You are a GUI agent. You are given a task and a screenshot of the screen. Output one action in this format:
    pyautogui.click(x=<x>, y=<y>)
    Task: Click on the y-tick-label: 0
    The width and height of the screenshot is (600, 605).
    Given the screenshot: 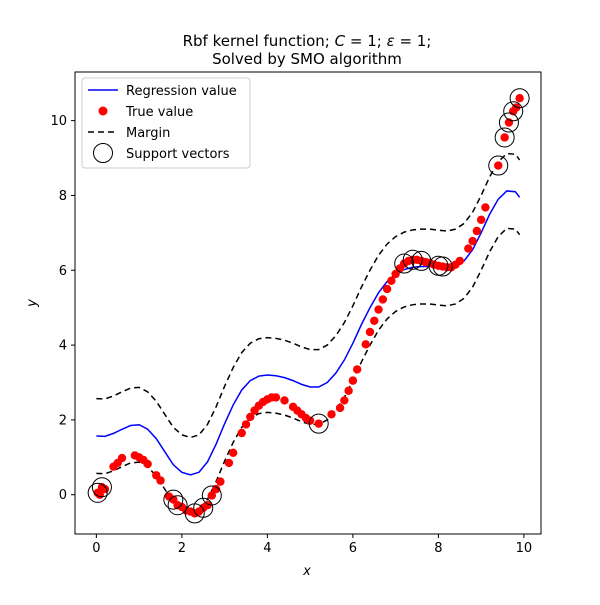 What is the action you would take?
    pyautogui.click(x=63, y=495)
    